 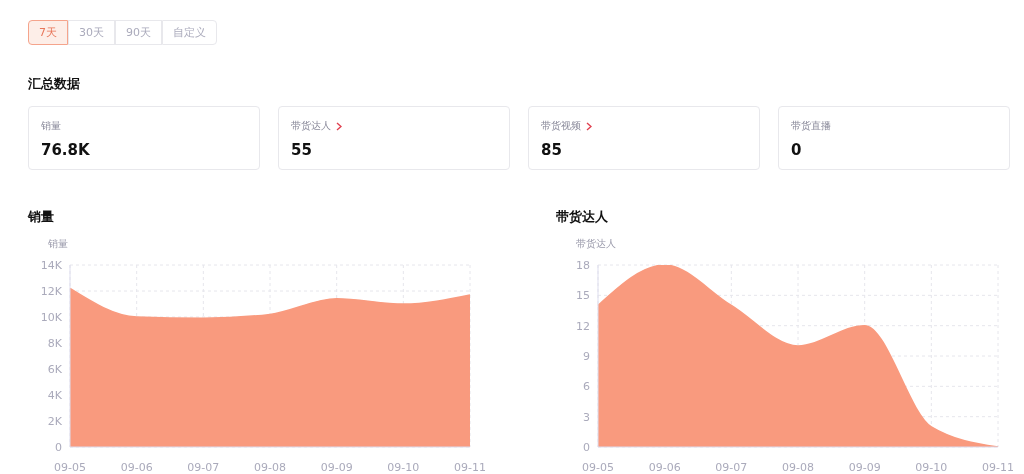 I want to click on y-tick-label: 18, so click(x=583, y=265).